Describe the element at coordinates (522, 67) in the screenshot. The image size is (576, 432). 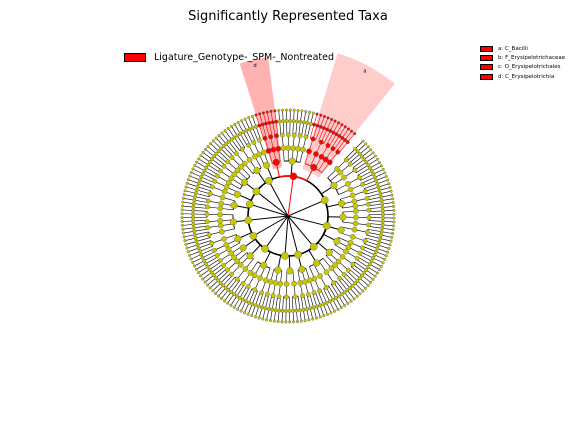
I see `clade-key-item: c: O_Erysipelotrichales` at that location.